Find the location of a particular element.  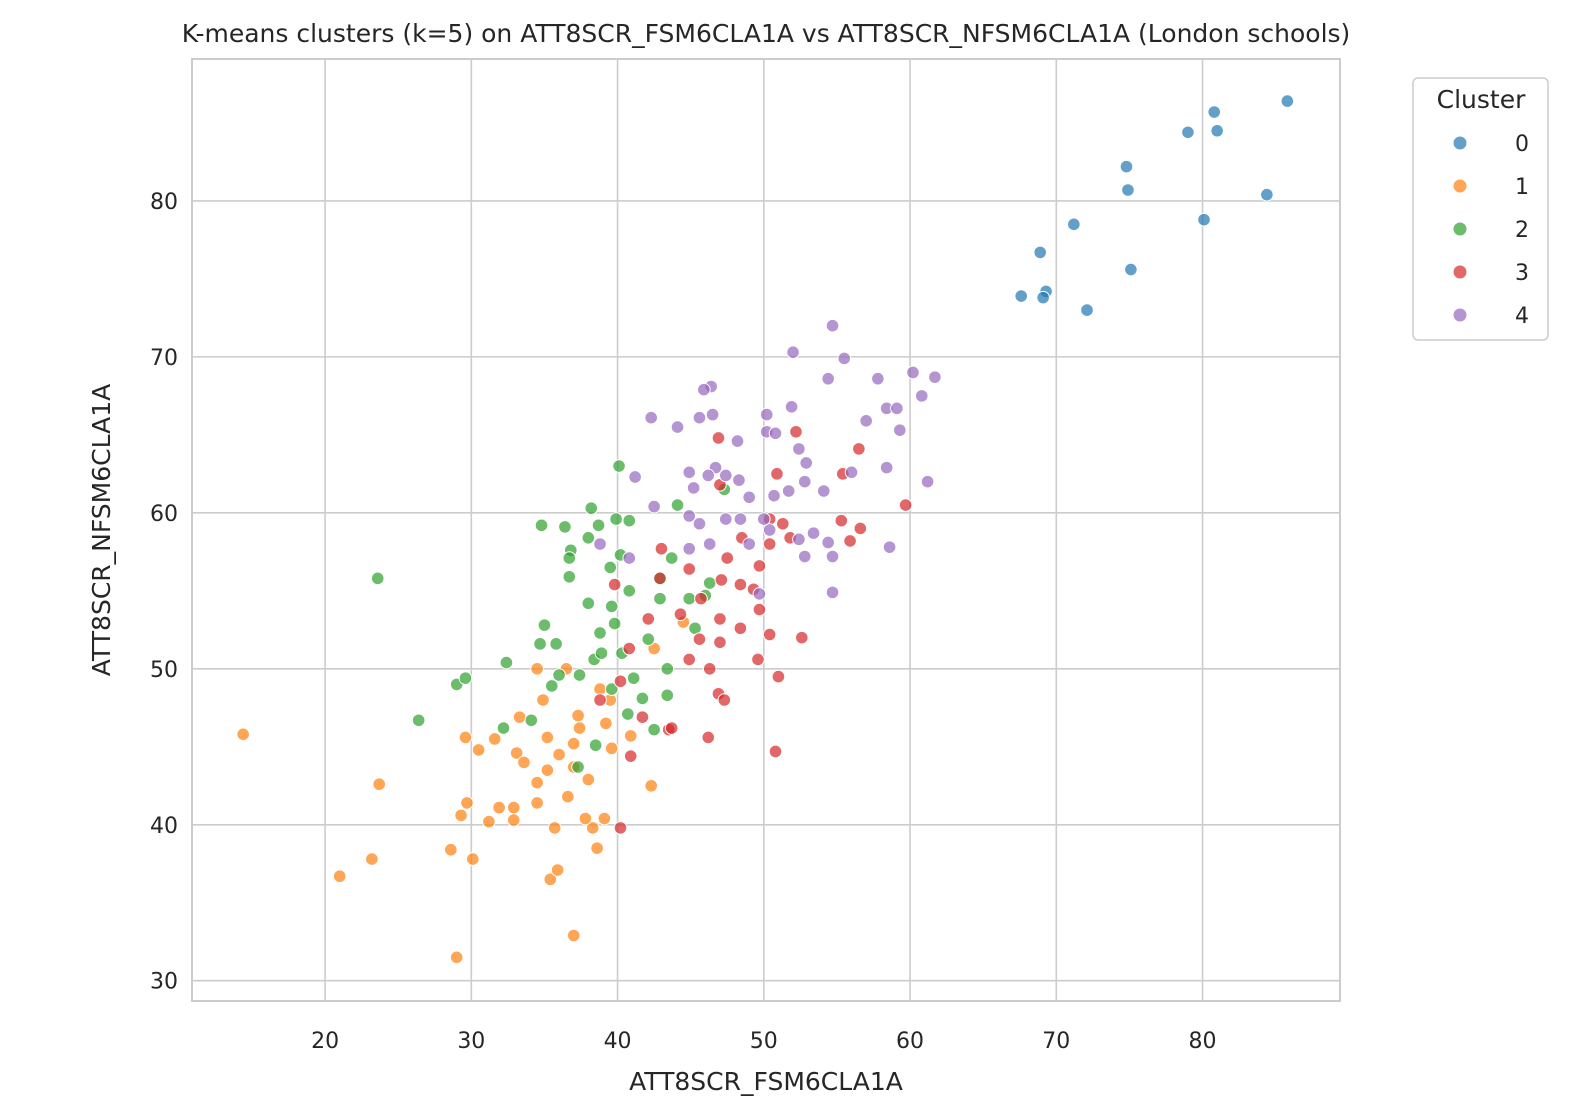

x-axis-label: ATT8SCR_FSM6CLA1A is located at coordinates (766, 1081).